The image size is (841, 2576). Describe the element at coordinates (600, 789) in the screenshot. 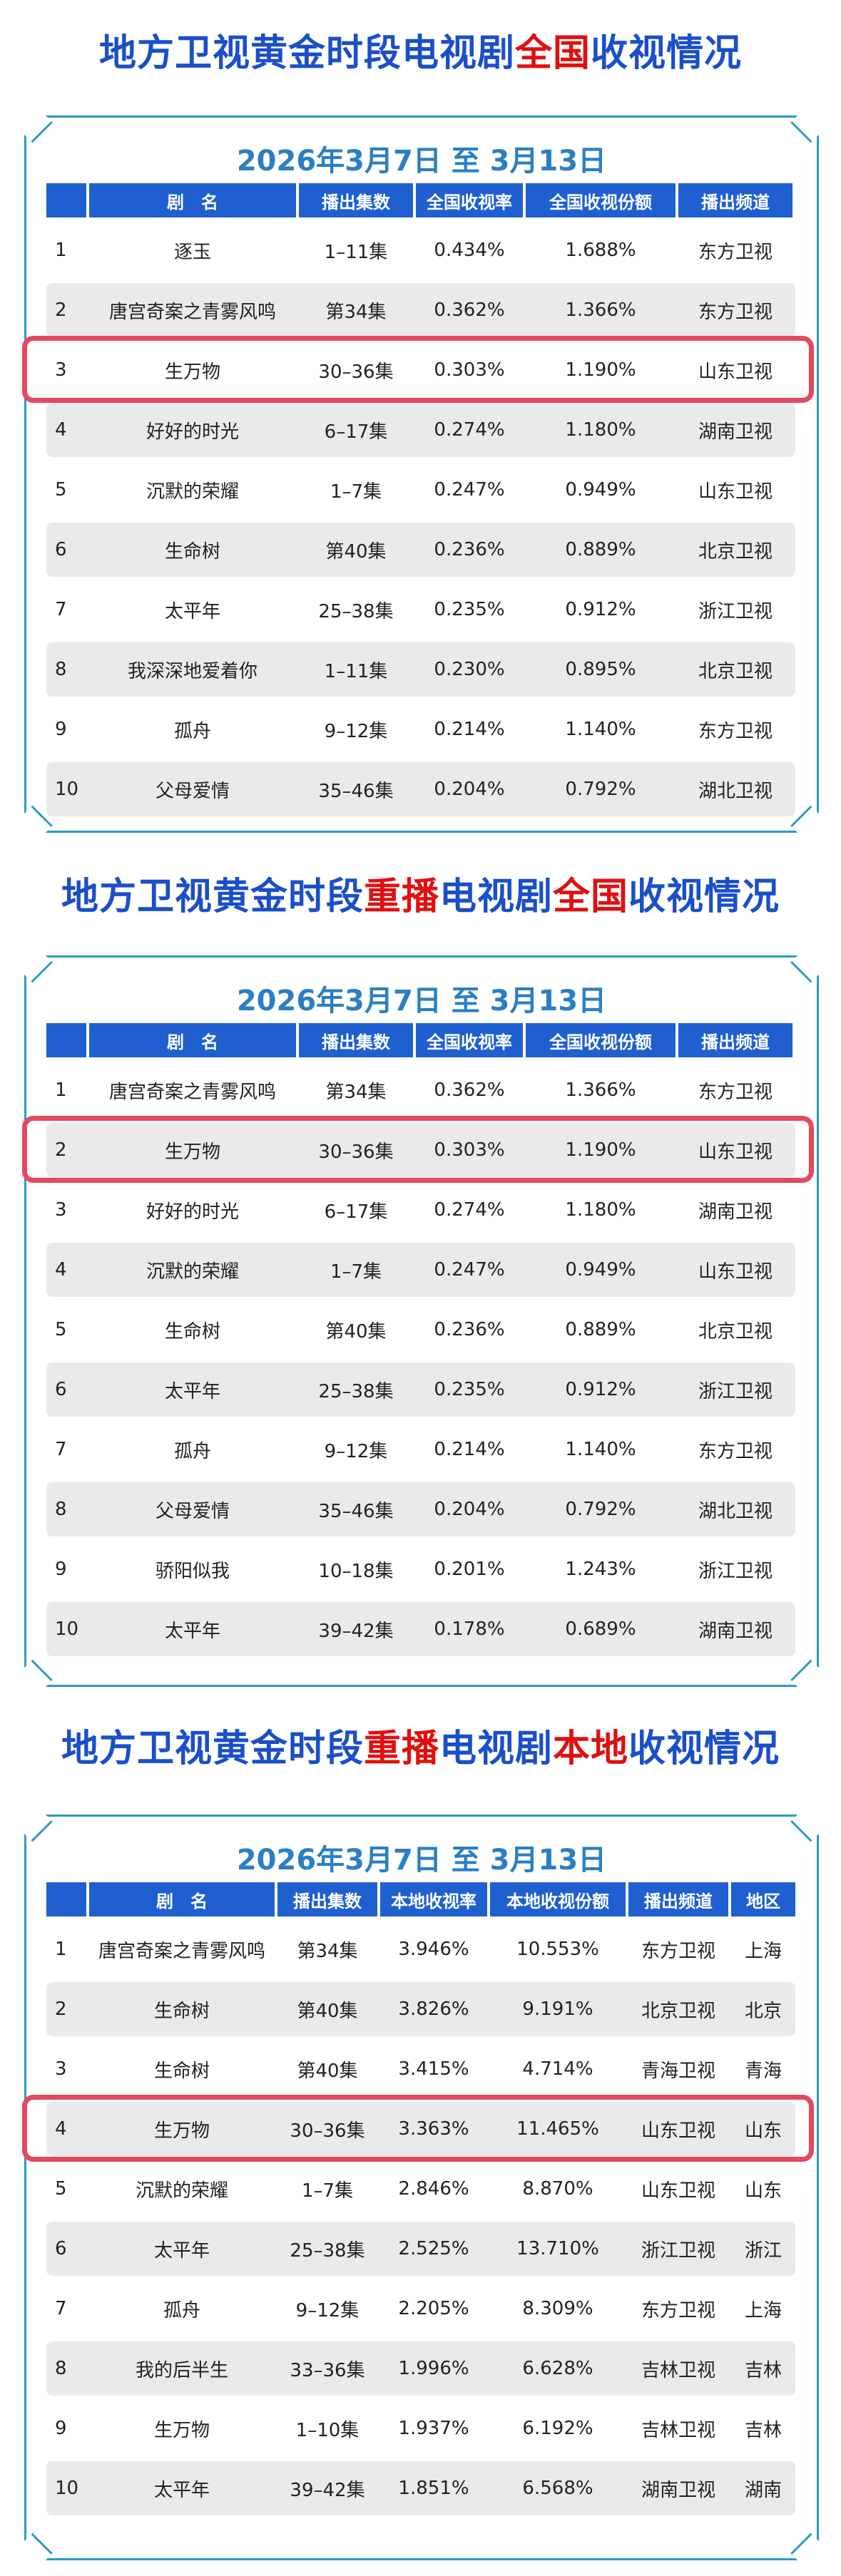

I see `share-cell: 0.792%` at that location.